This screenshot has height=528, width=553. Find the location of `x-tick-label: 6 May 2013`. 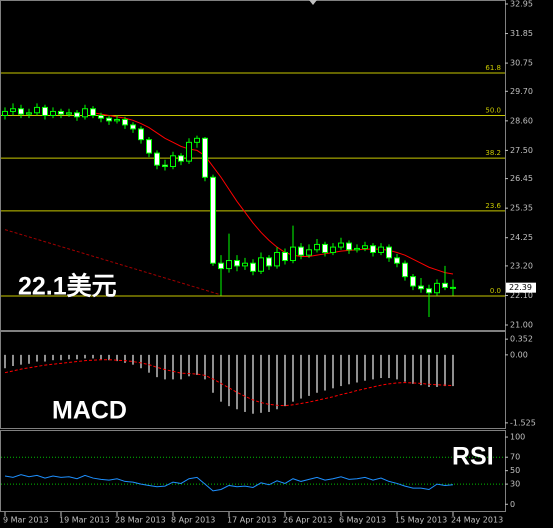

x-tick-label: 6 May 2013 is located at coordinates (362, 520).